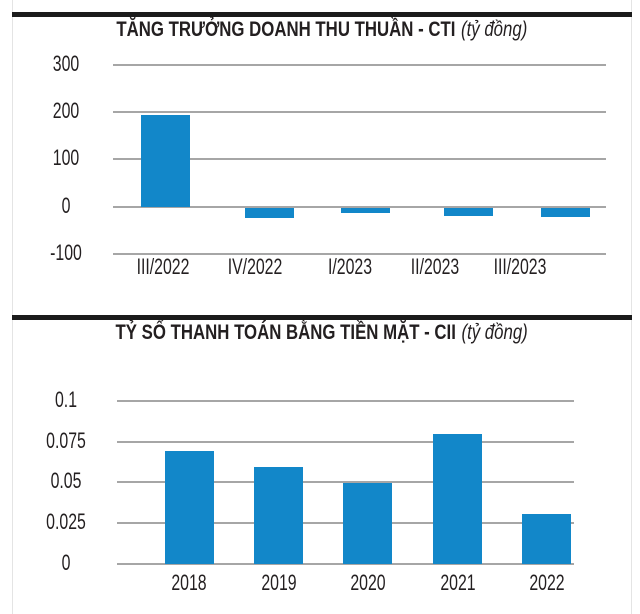  Describe the element at coordinates (322, 317) in the screenshot. I see `divider-rule-middle` at that location.